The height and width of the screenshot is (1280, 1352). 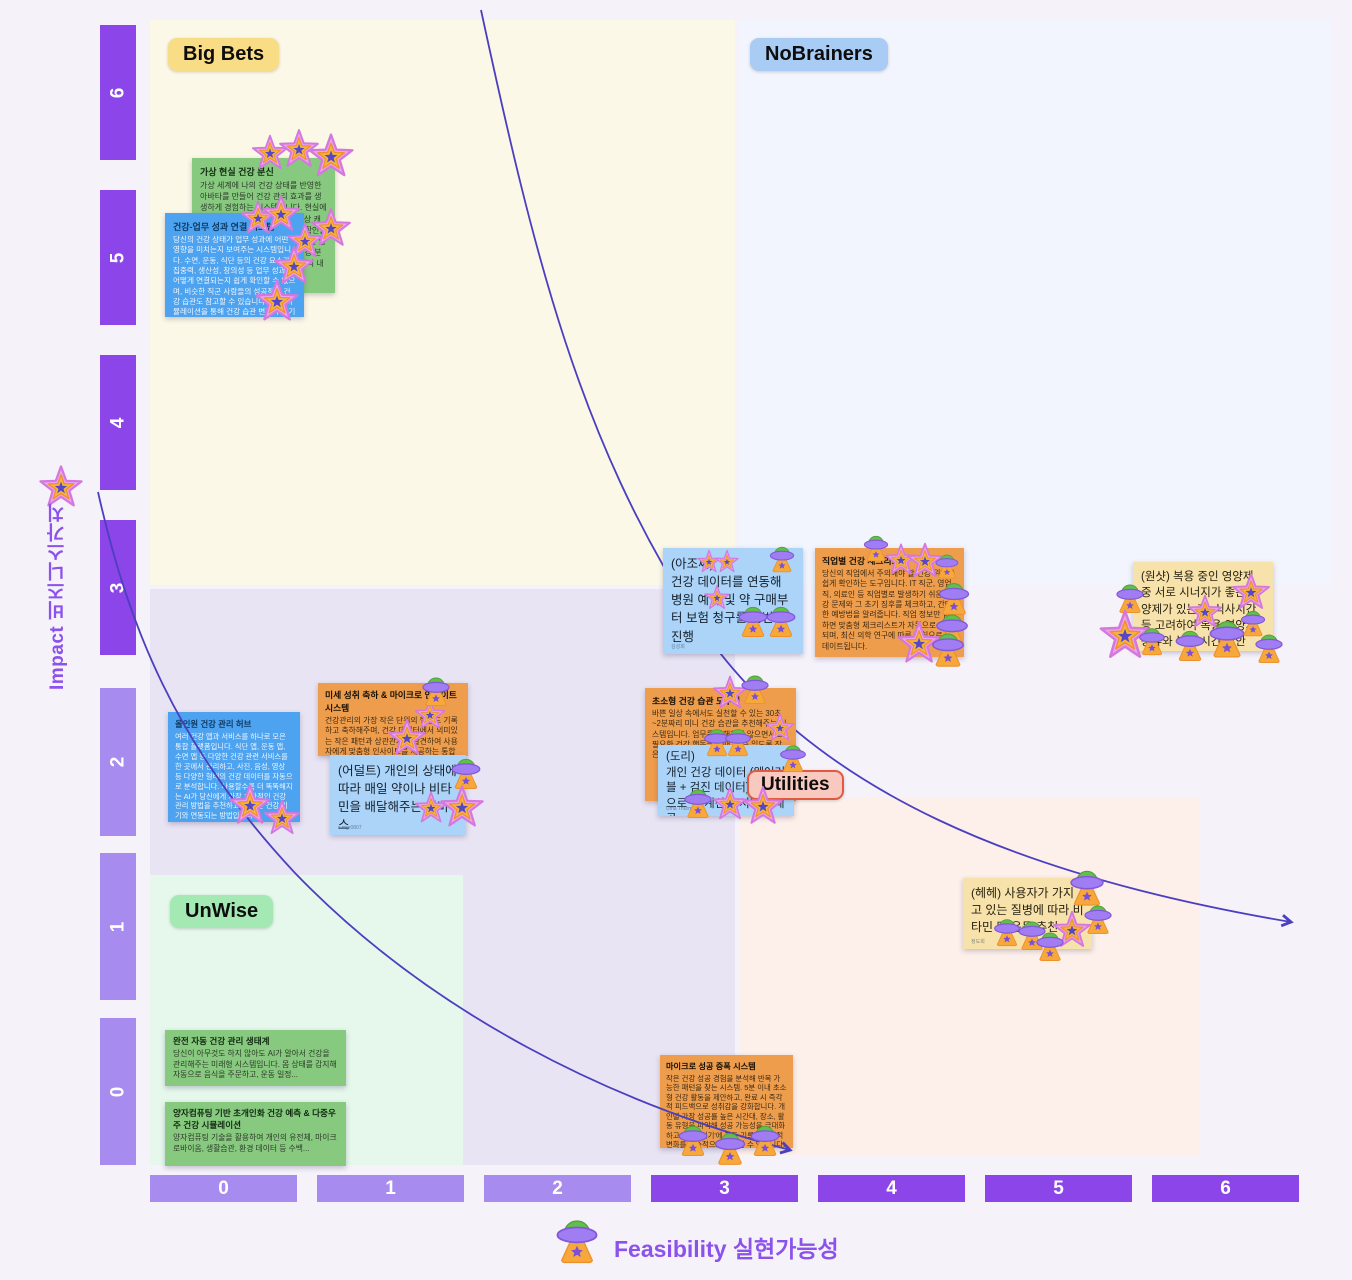 What do you see at coordinates (224, 227) in the screenshot?
I see `note-title: 건강-업무 성과 연결 시스템` at bounding box center [224, 227].